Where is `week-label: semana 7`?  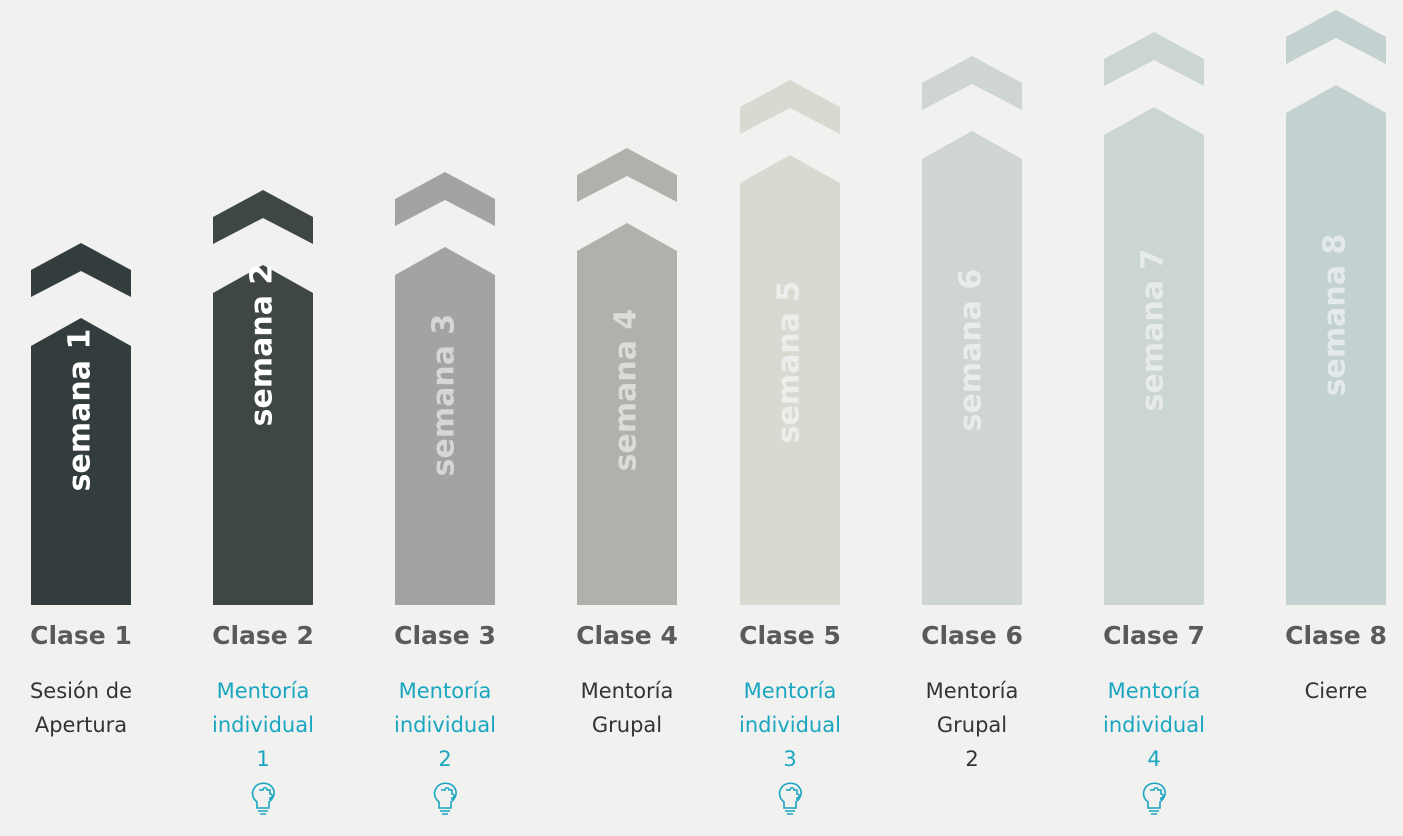
week-label: semana 7 is located at coordinates (1153, 330).